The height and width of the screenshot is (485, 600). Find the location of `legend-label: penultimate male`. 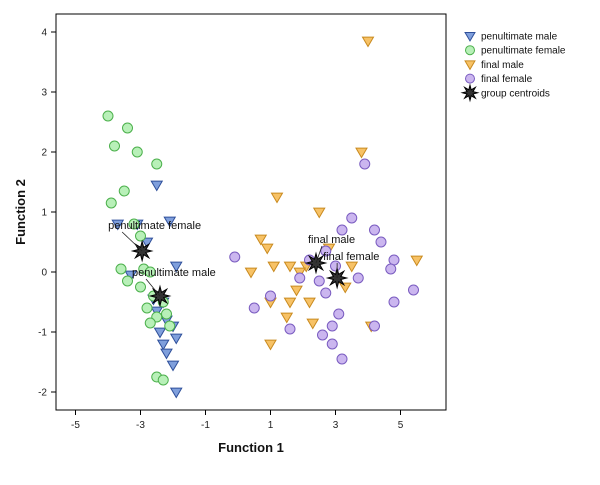

legend-label: penultimate male is located at coordinates (519, 37).